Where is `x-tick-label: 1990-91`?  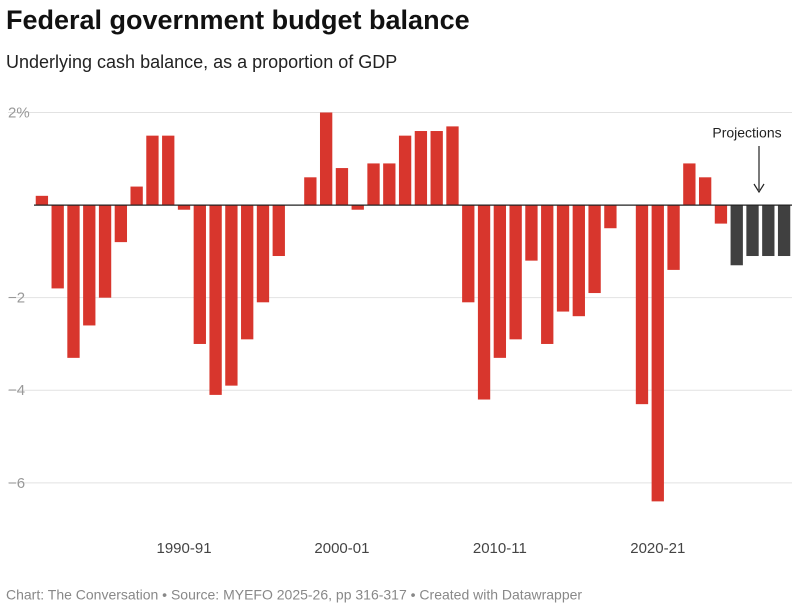
x-tick-label: 1990-91 is located at coordinates (183, 548).